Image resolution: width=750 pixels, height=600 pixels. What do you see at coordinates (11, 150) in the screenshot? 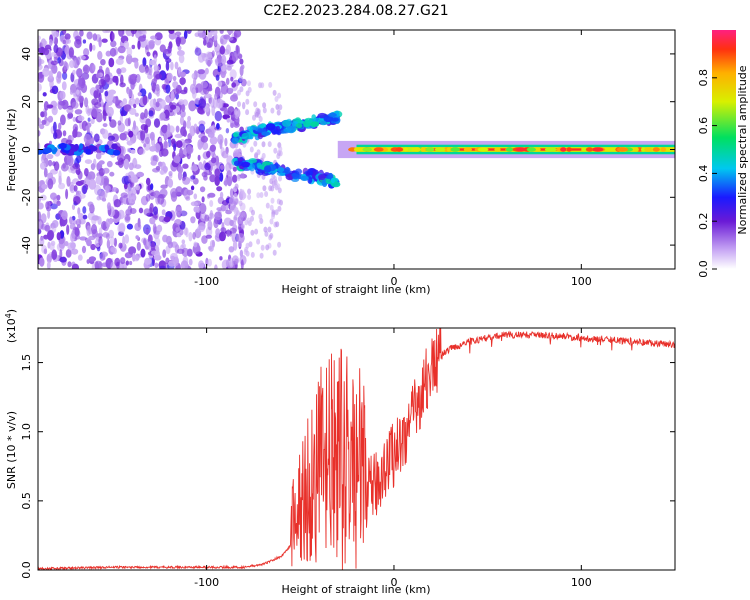
I see `heatmap-ylabel: Frequency (Hz)` at bounding box center [11, 150].